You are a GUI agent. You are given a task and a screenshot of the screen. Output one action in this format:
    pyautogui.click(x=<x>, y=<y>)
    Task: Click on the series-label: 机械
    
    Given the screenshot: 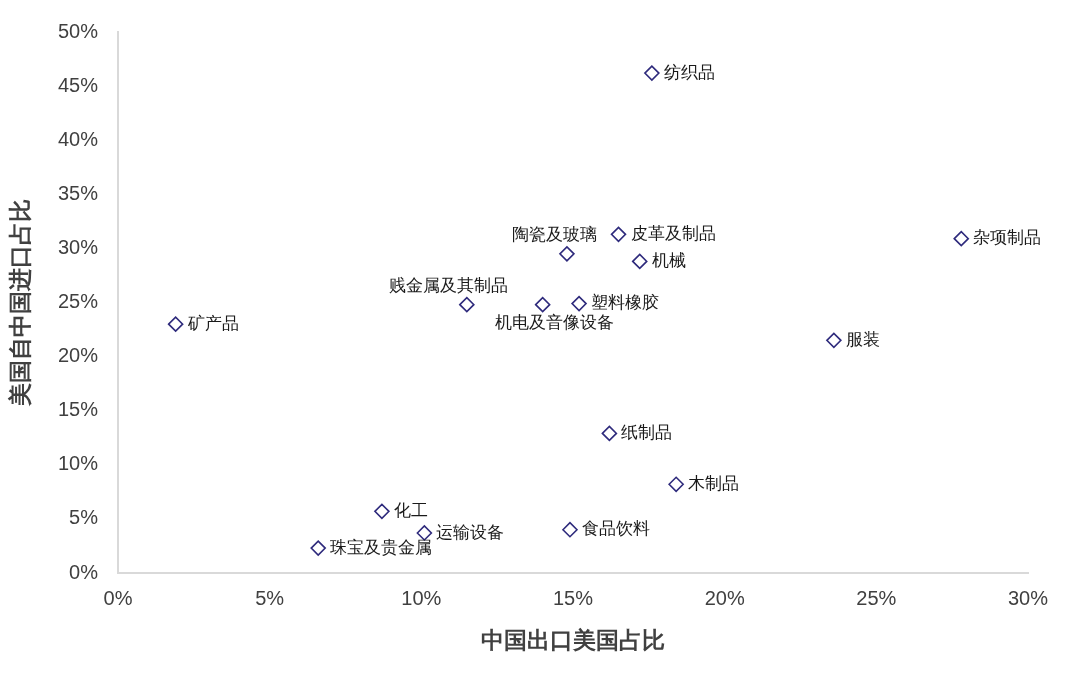 What is the action you would take?
    pyautogui.click(x=668, y=261)
    